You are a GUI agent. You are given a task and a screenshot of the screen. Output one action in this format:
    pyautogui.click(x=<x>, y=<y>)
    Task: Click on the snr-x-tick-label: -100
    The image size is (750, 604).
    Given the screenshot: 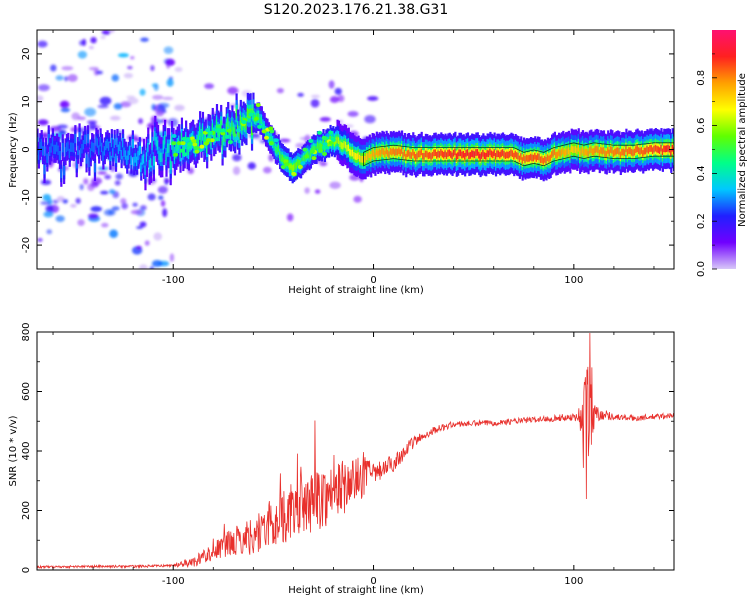 What is the action you would take?
    pyautogui.click(x=173, y=581)
    